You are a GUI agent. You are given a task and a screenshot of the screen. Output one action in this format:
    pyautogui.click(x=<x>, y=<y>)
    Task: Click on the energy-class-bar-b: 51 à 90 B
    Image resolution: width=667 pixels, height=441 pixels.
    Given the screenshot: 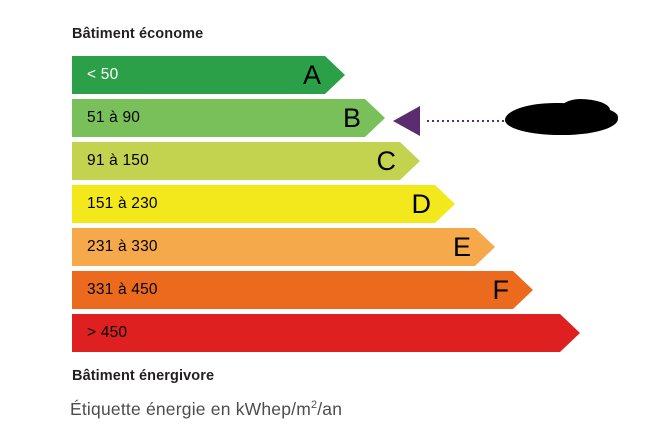 What is the action you would take?
    pyautogui.click(x=228, y=118)
    